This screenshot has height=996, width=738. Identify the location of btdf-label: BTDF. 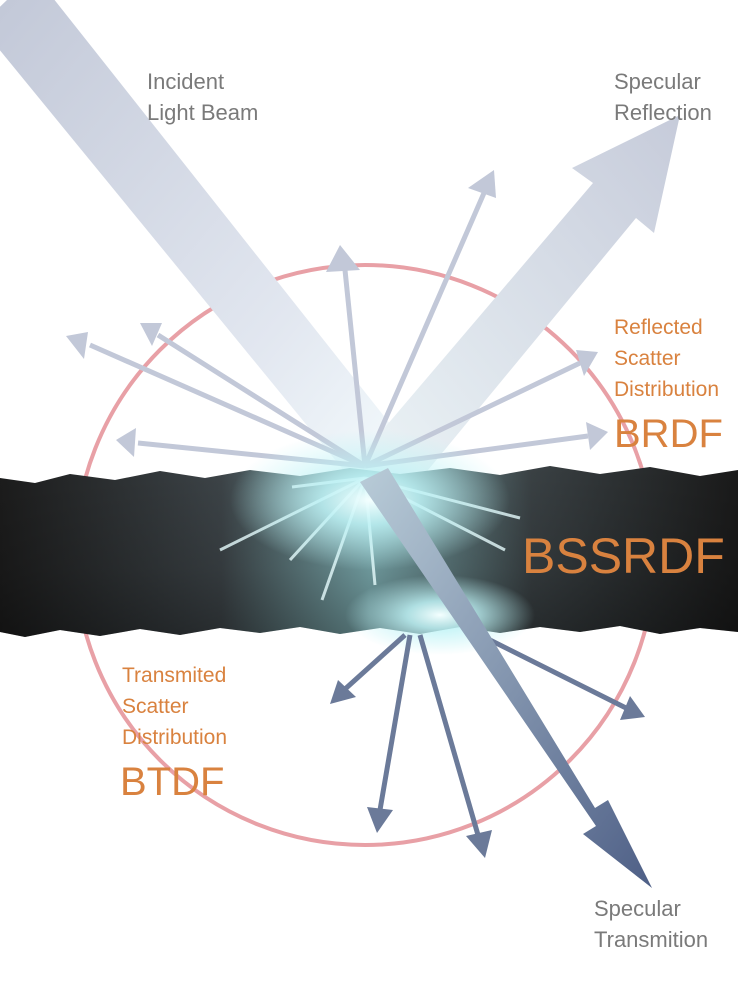
(172, 782).